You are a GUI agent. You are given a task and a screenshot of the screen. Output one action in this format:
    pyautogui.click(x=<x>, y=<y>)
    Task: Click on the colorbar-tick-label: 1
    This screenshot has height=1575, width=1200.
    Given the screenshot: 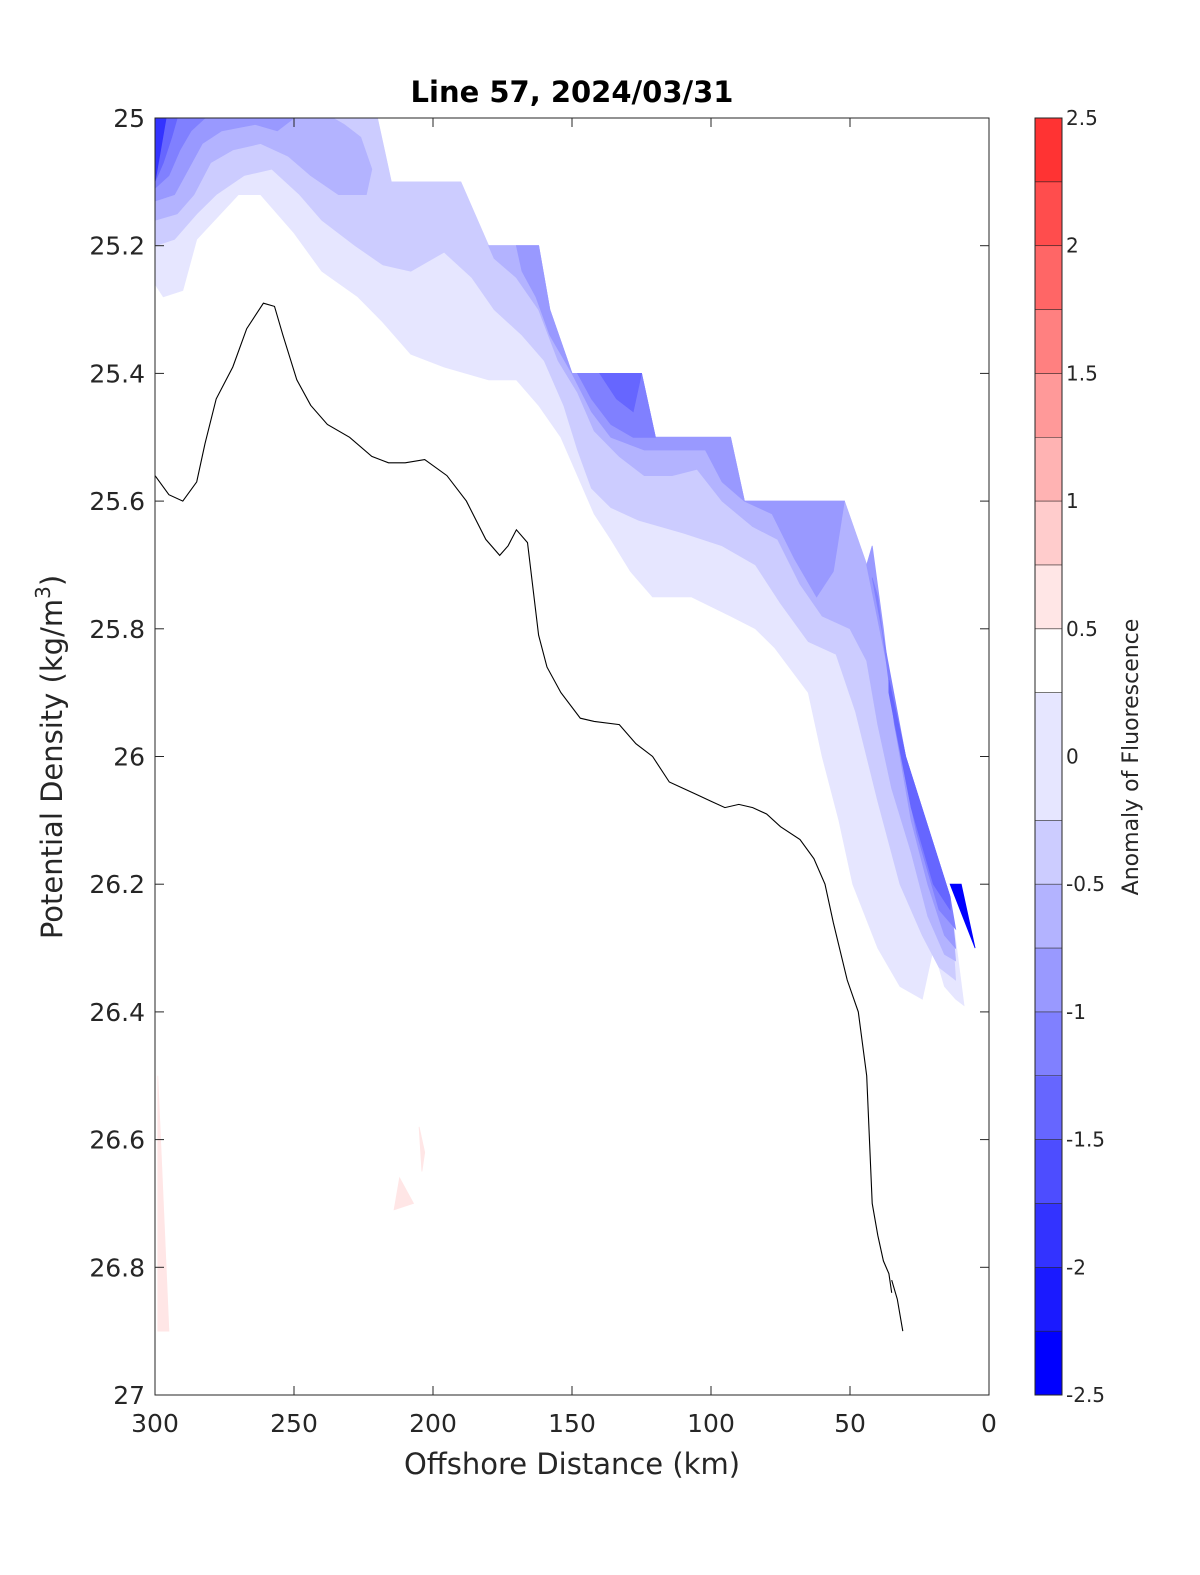 What is the action you would take?
    pyautogui.click(x=1072, y=501)
    